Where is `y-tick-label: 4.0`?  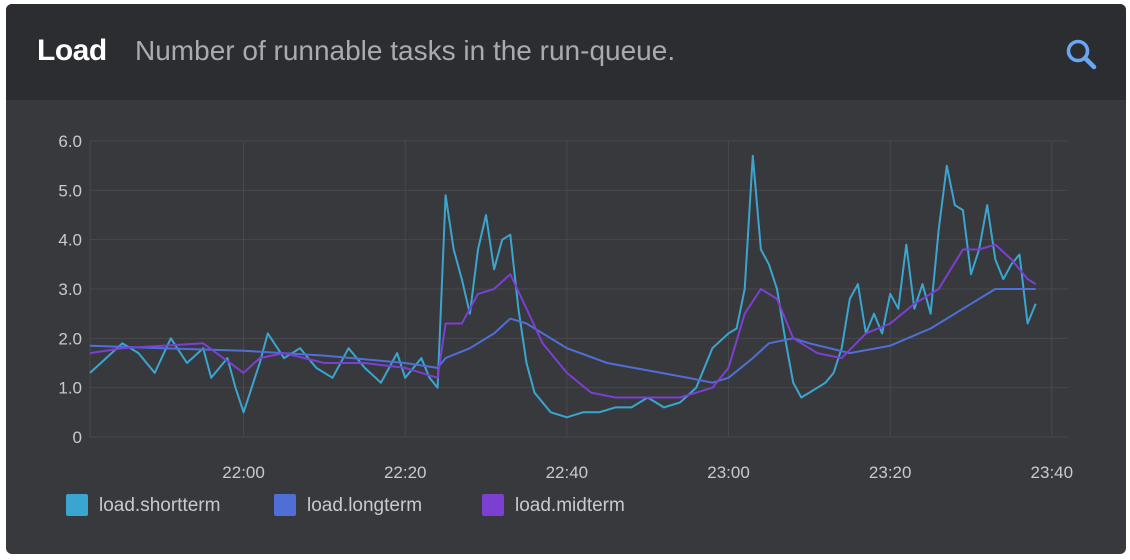
y-tick-label: 4.0 is located at coordinates (70, 240).